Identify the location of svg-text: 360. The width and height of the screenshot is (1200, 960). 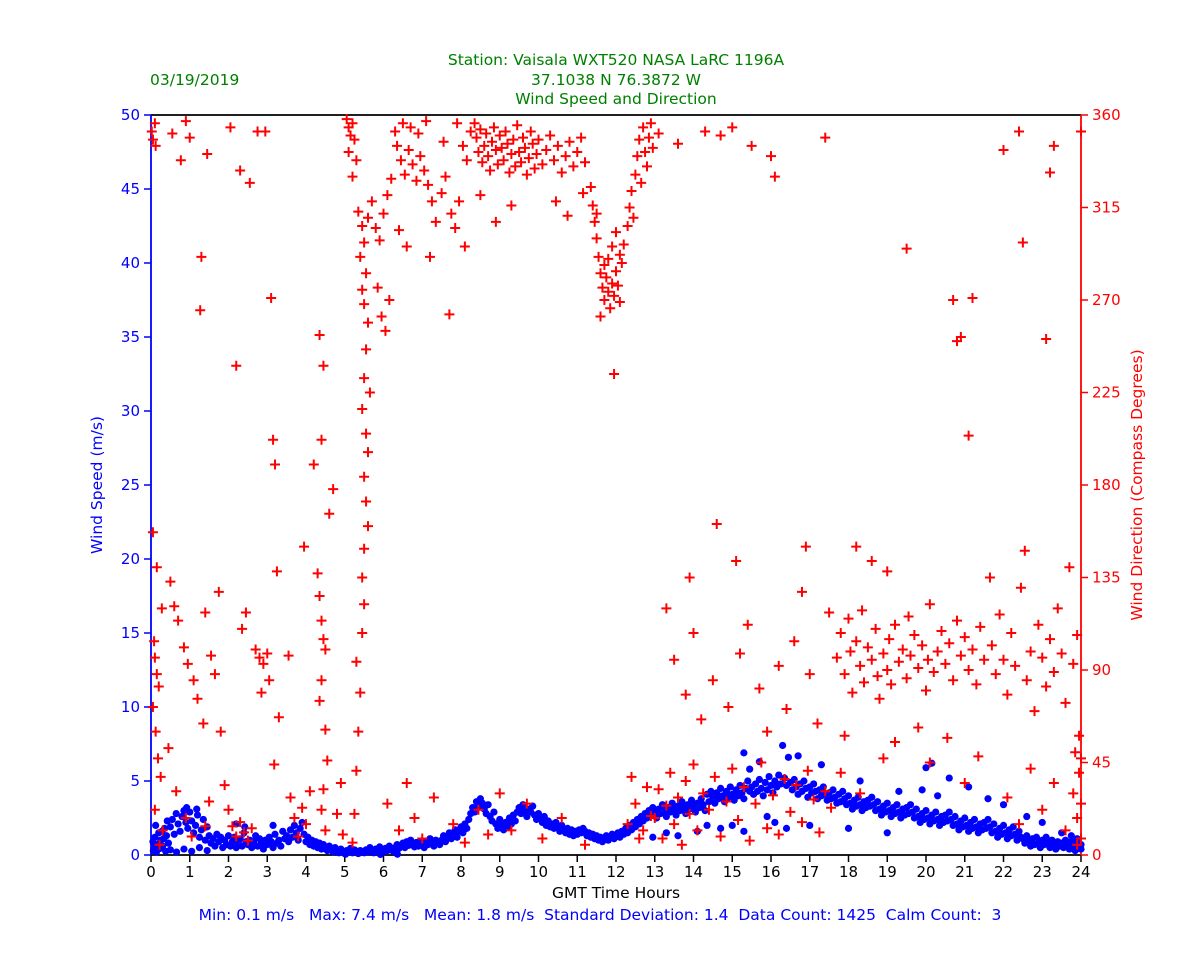
(1106, 115).